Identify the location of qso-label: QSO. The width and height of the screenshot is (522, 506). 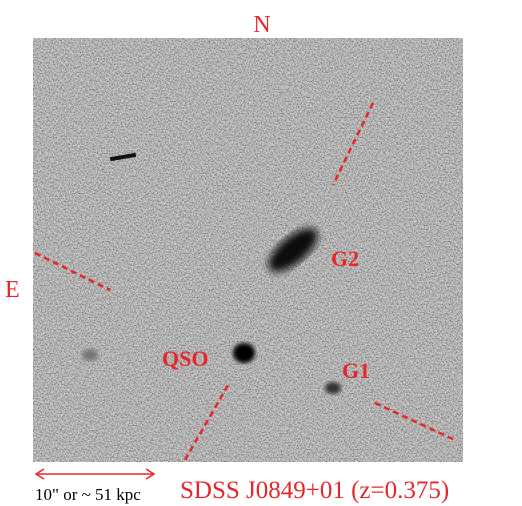
(185, 358).